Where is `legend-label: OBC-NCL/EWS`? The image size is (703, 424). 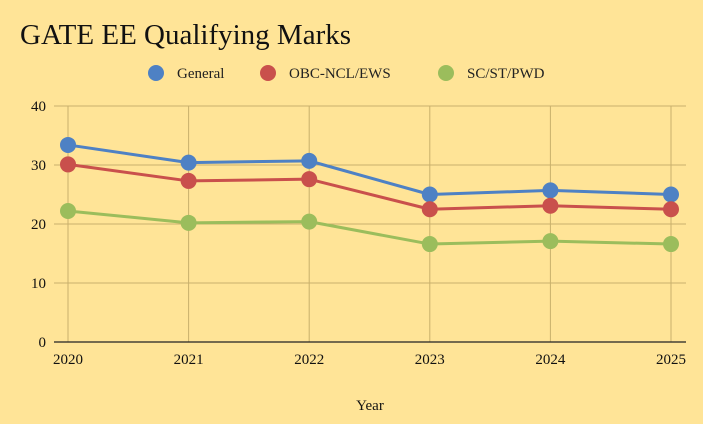 legend-label: OBC-NCL/EWS is located at coordinates (340, 74).